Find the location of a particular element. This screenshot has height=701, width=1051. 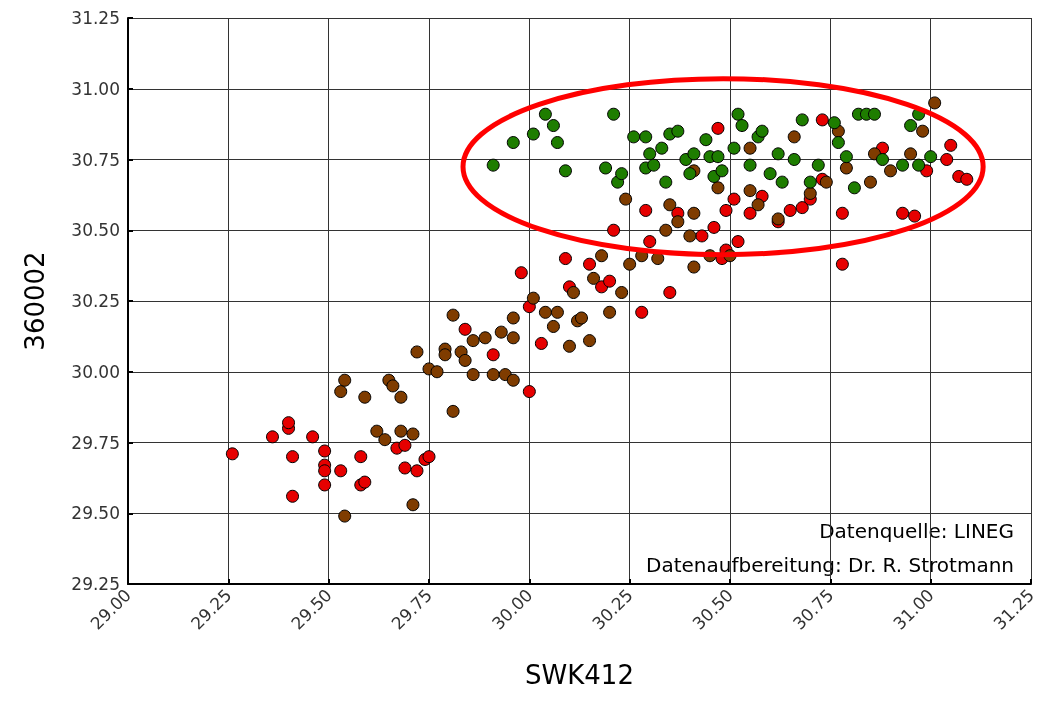

y-tick-label: 31.25 is located at coordinates (95, 18).